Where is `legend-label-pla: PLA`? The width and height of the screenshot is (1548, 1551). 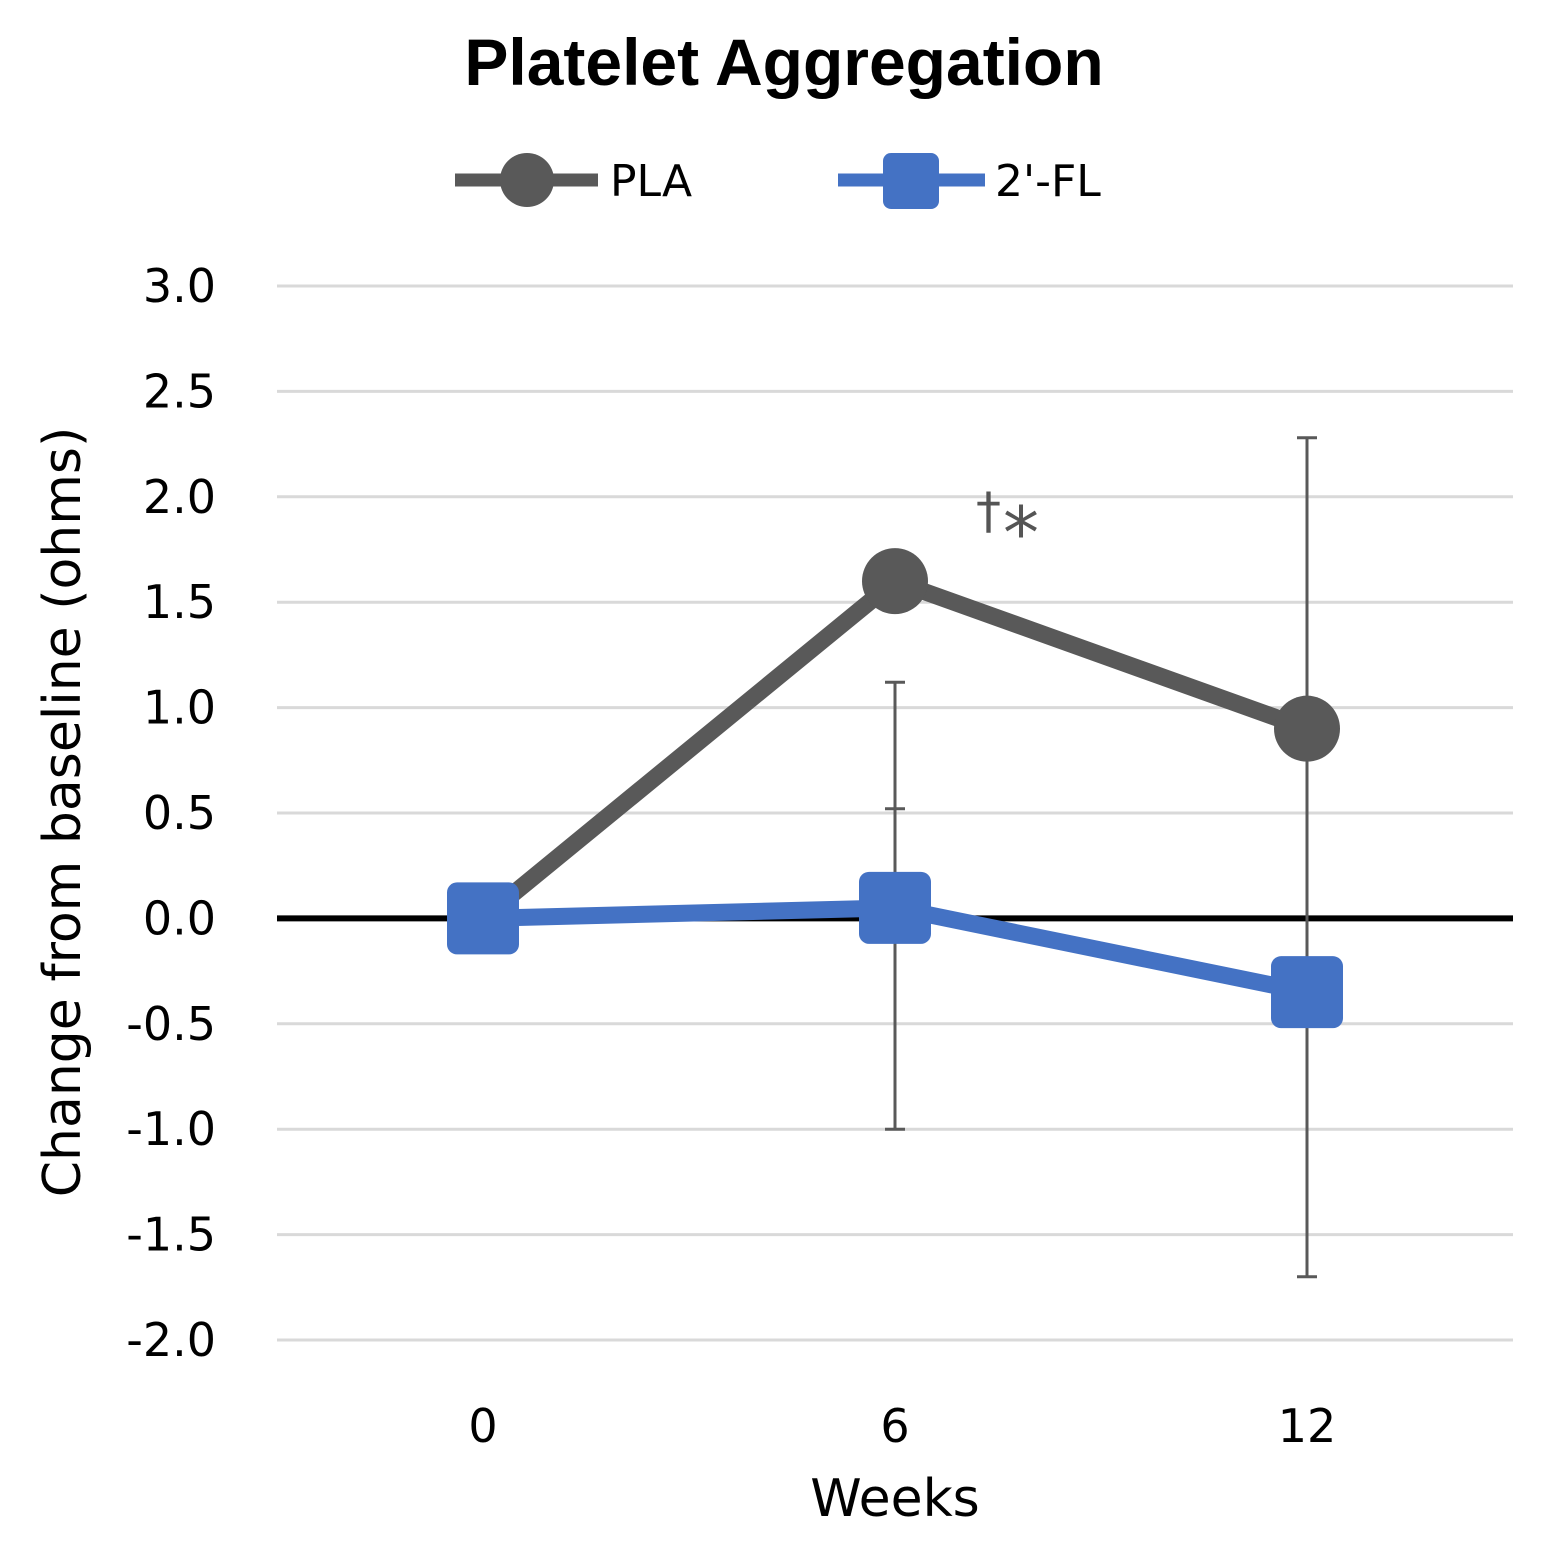 legend-label-pla: PLA is located at coordinates (651, 181).